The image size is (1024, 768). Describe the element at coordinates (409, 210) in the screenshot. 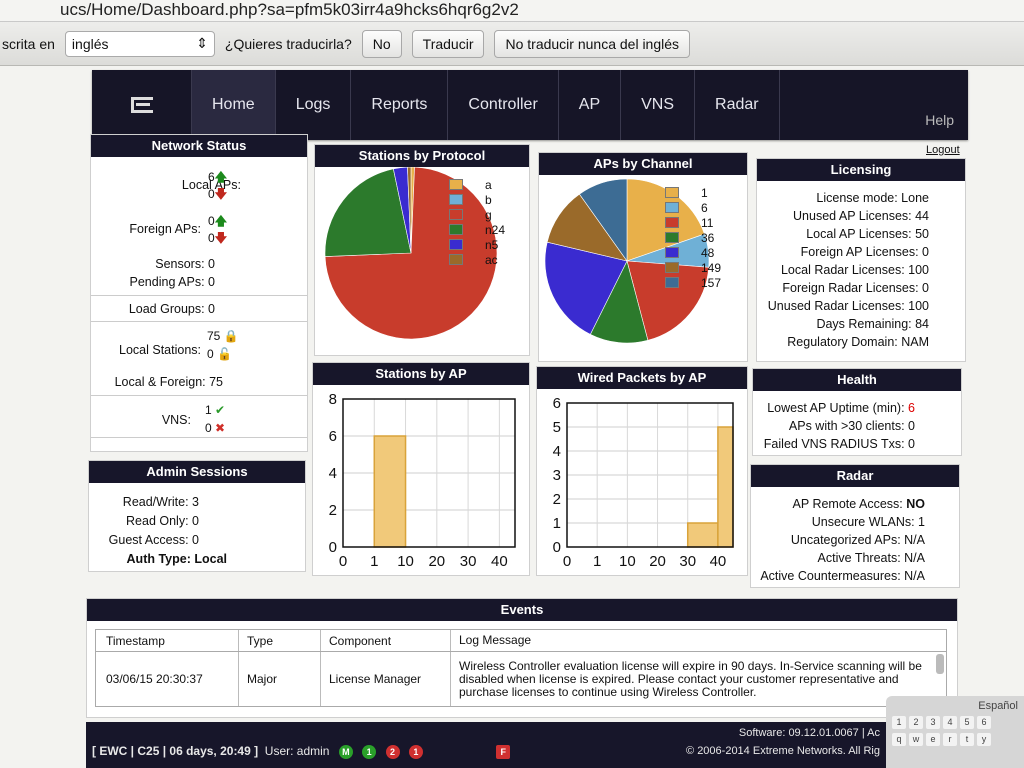

I see `pie-slice-ac` at that location.